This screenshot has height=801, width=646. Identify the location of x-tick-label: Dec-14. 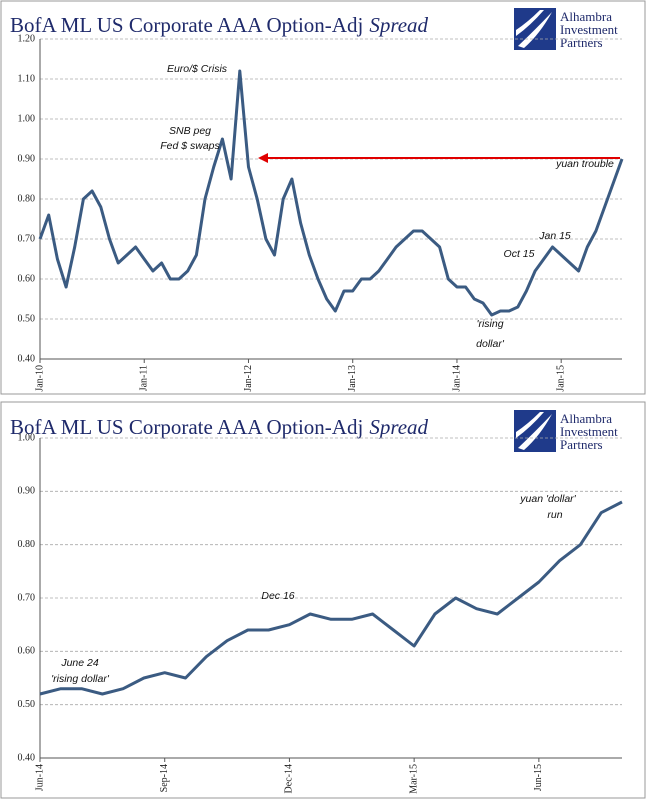
(289, 778).